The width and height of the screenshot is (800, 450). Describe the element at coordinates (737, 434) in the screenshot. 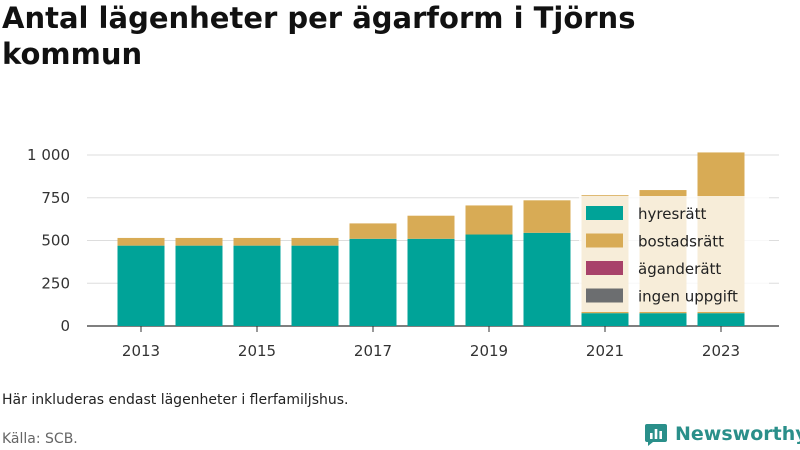

I see `brand-name: Newsworthy` at that location.